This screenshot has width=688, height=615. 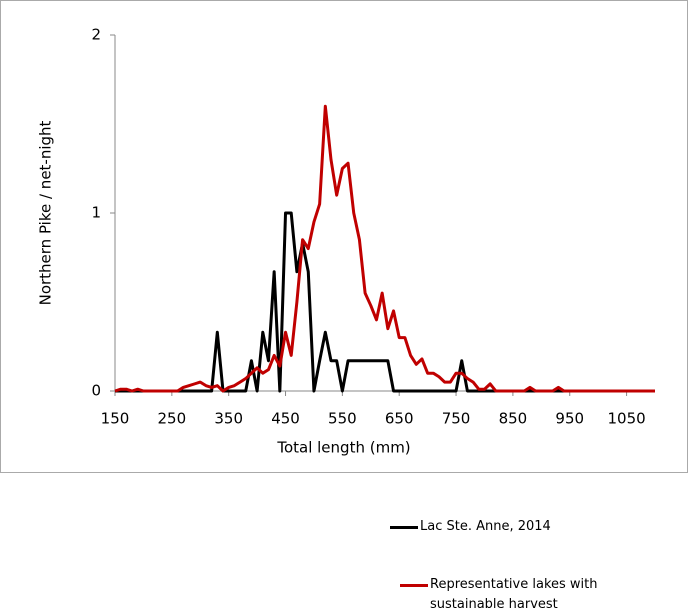 What do you see at coordinates (96, 35) in the screenshot?
I see `y-tick-label: 2` at bounding box center [96, 35].